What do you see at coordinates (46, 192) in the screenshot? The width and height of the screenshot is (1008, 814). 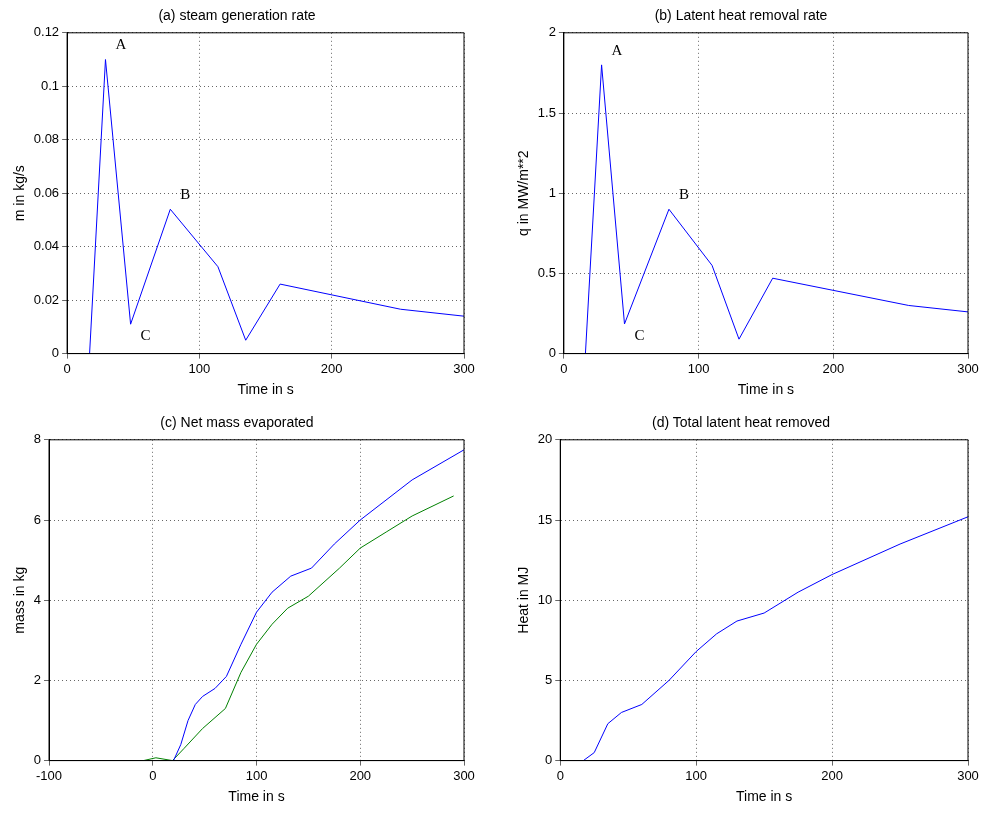 I see `y-tick-label: 0.06` at bounding box center [46, 192].